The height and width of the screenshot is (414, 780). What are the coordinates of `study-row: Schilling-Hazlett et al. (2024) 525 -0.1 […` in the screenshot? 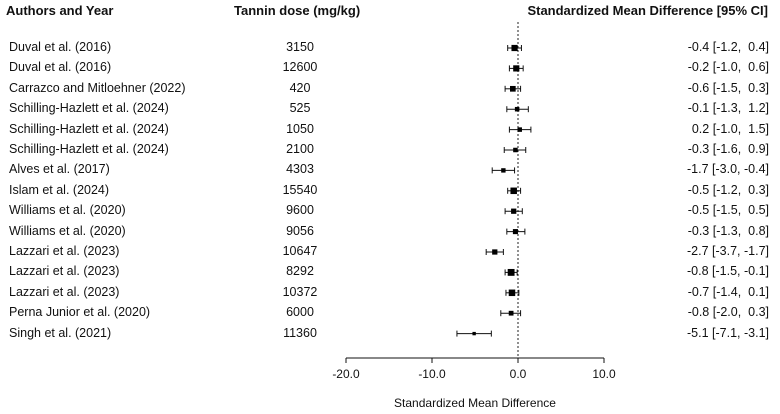 It's located at (390, 109).